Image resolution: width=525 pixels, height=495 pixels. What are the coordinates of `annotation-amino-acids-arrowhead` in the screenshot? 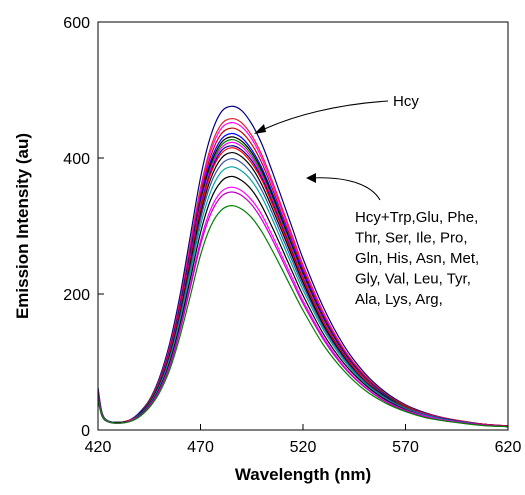 It's located at (311, 178).